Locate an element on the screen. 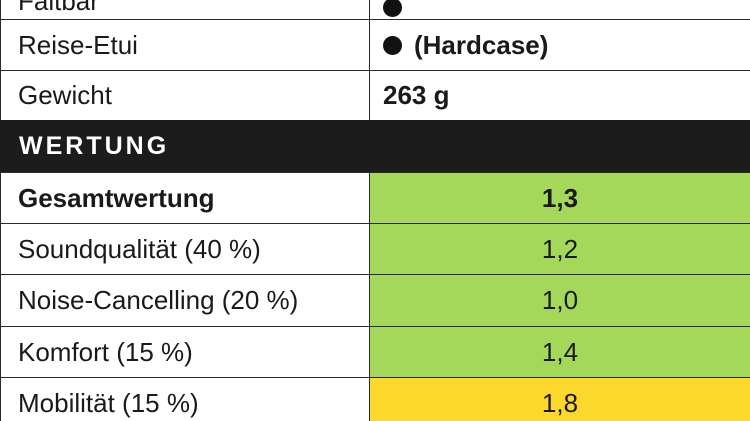 The height and width of the screenshot is (421, 750). rating-value-text: 1,4 is located at coordinates (560, 351).